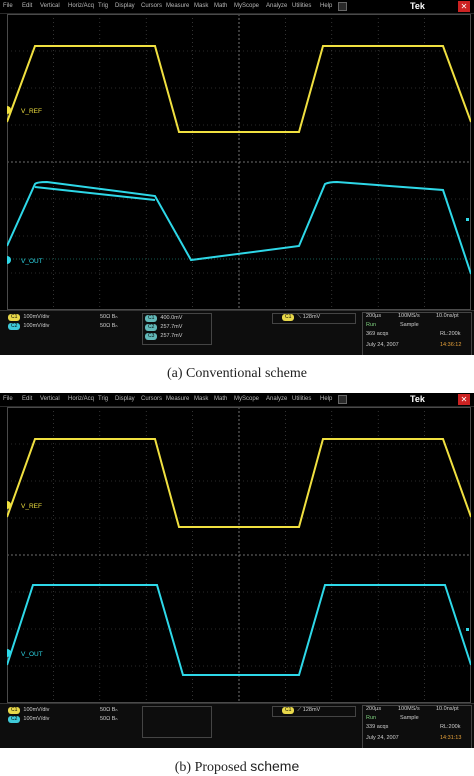  I want to click on ch1-trace-label: V_REF, so click(31, 506).